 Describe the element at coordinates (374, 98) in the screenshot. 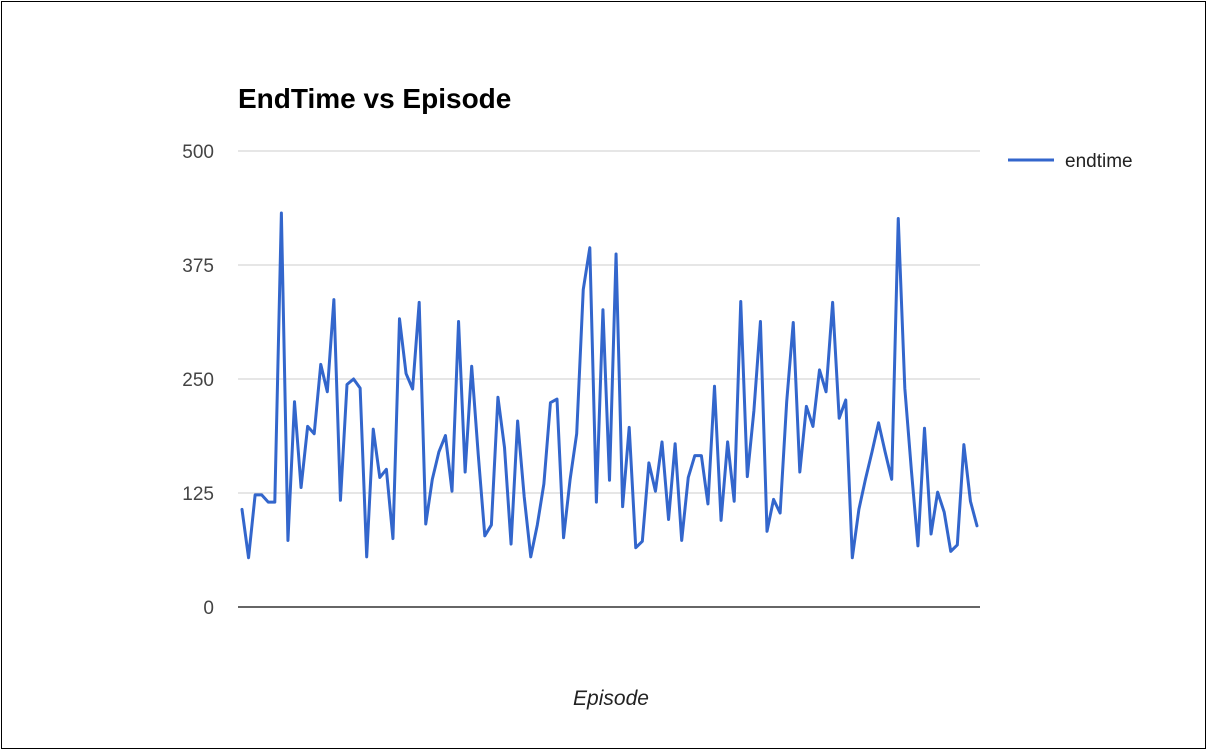

I see `chart-title: EndTime vs Episode` at that location.